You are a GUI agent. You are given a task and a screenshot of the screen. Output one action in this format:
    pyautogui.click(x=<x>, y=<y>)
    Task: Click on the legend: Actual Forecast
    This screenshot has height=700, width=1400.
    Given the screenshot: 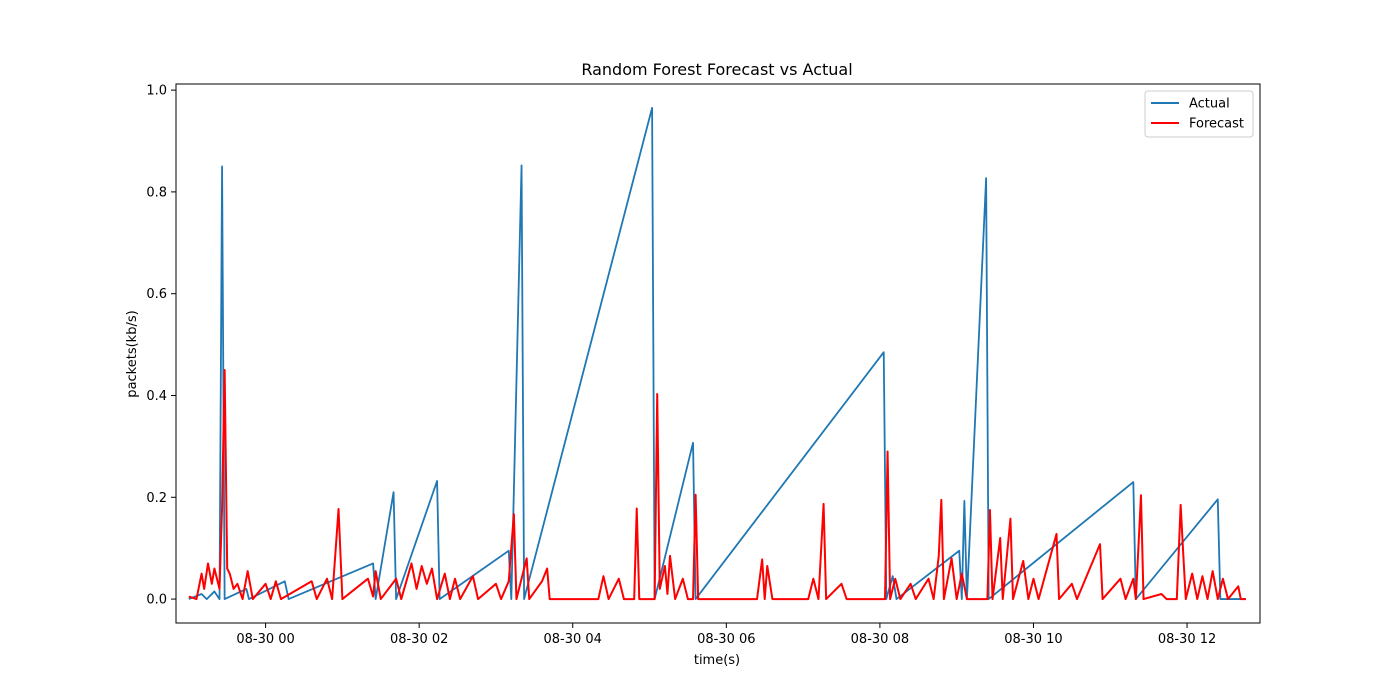 What is the action you would take?
    pyautogui.click(x=1199, y=114)
    